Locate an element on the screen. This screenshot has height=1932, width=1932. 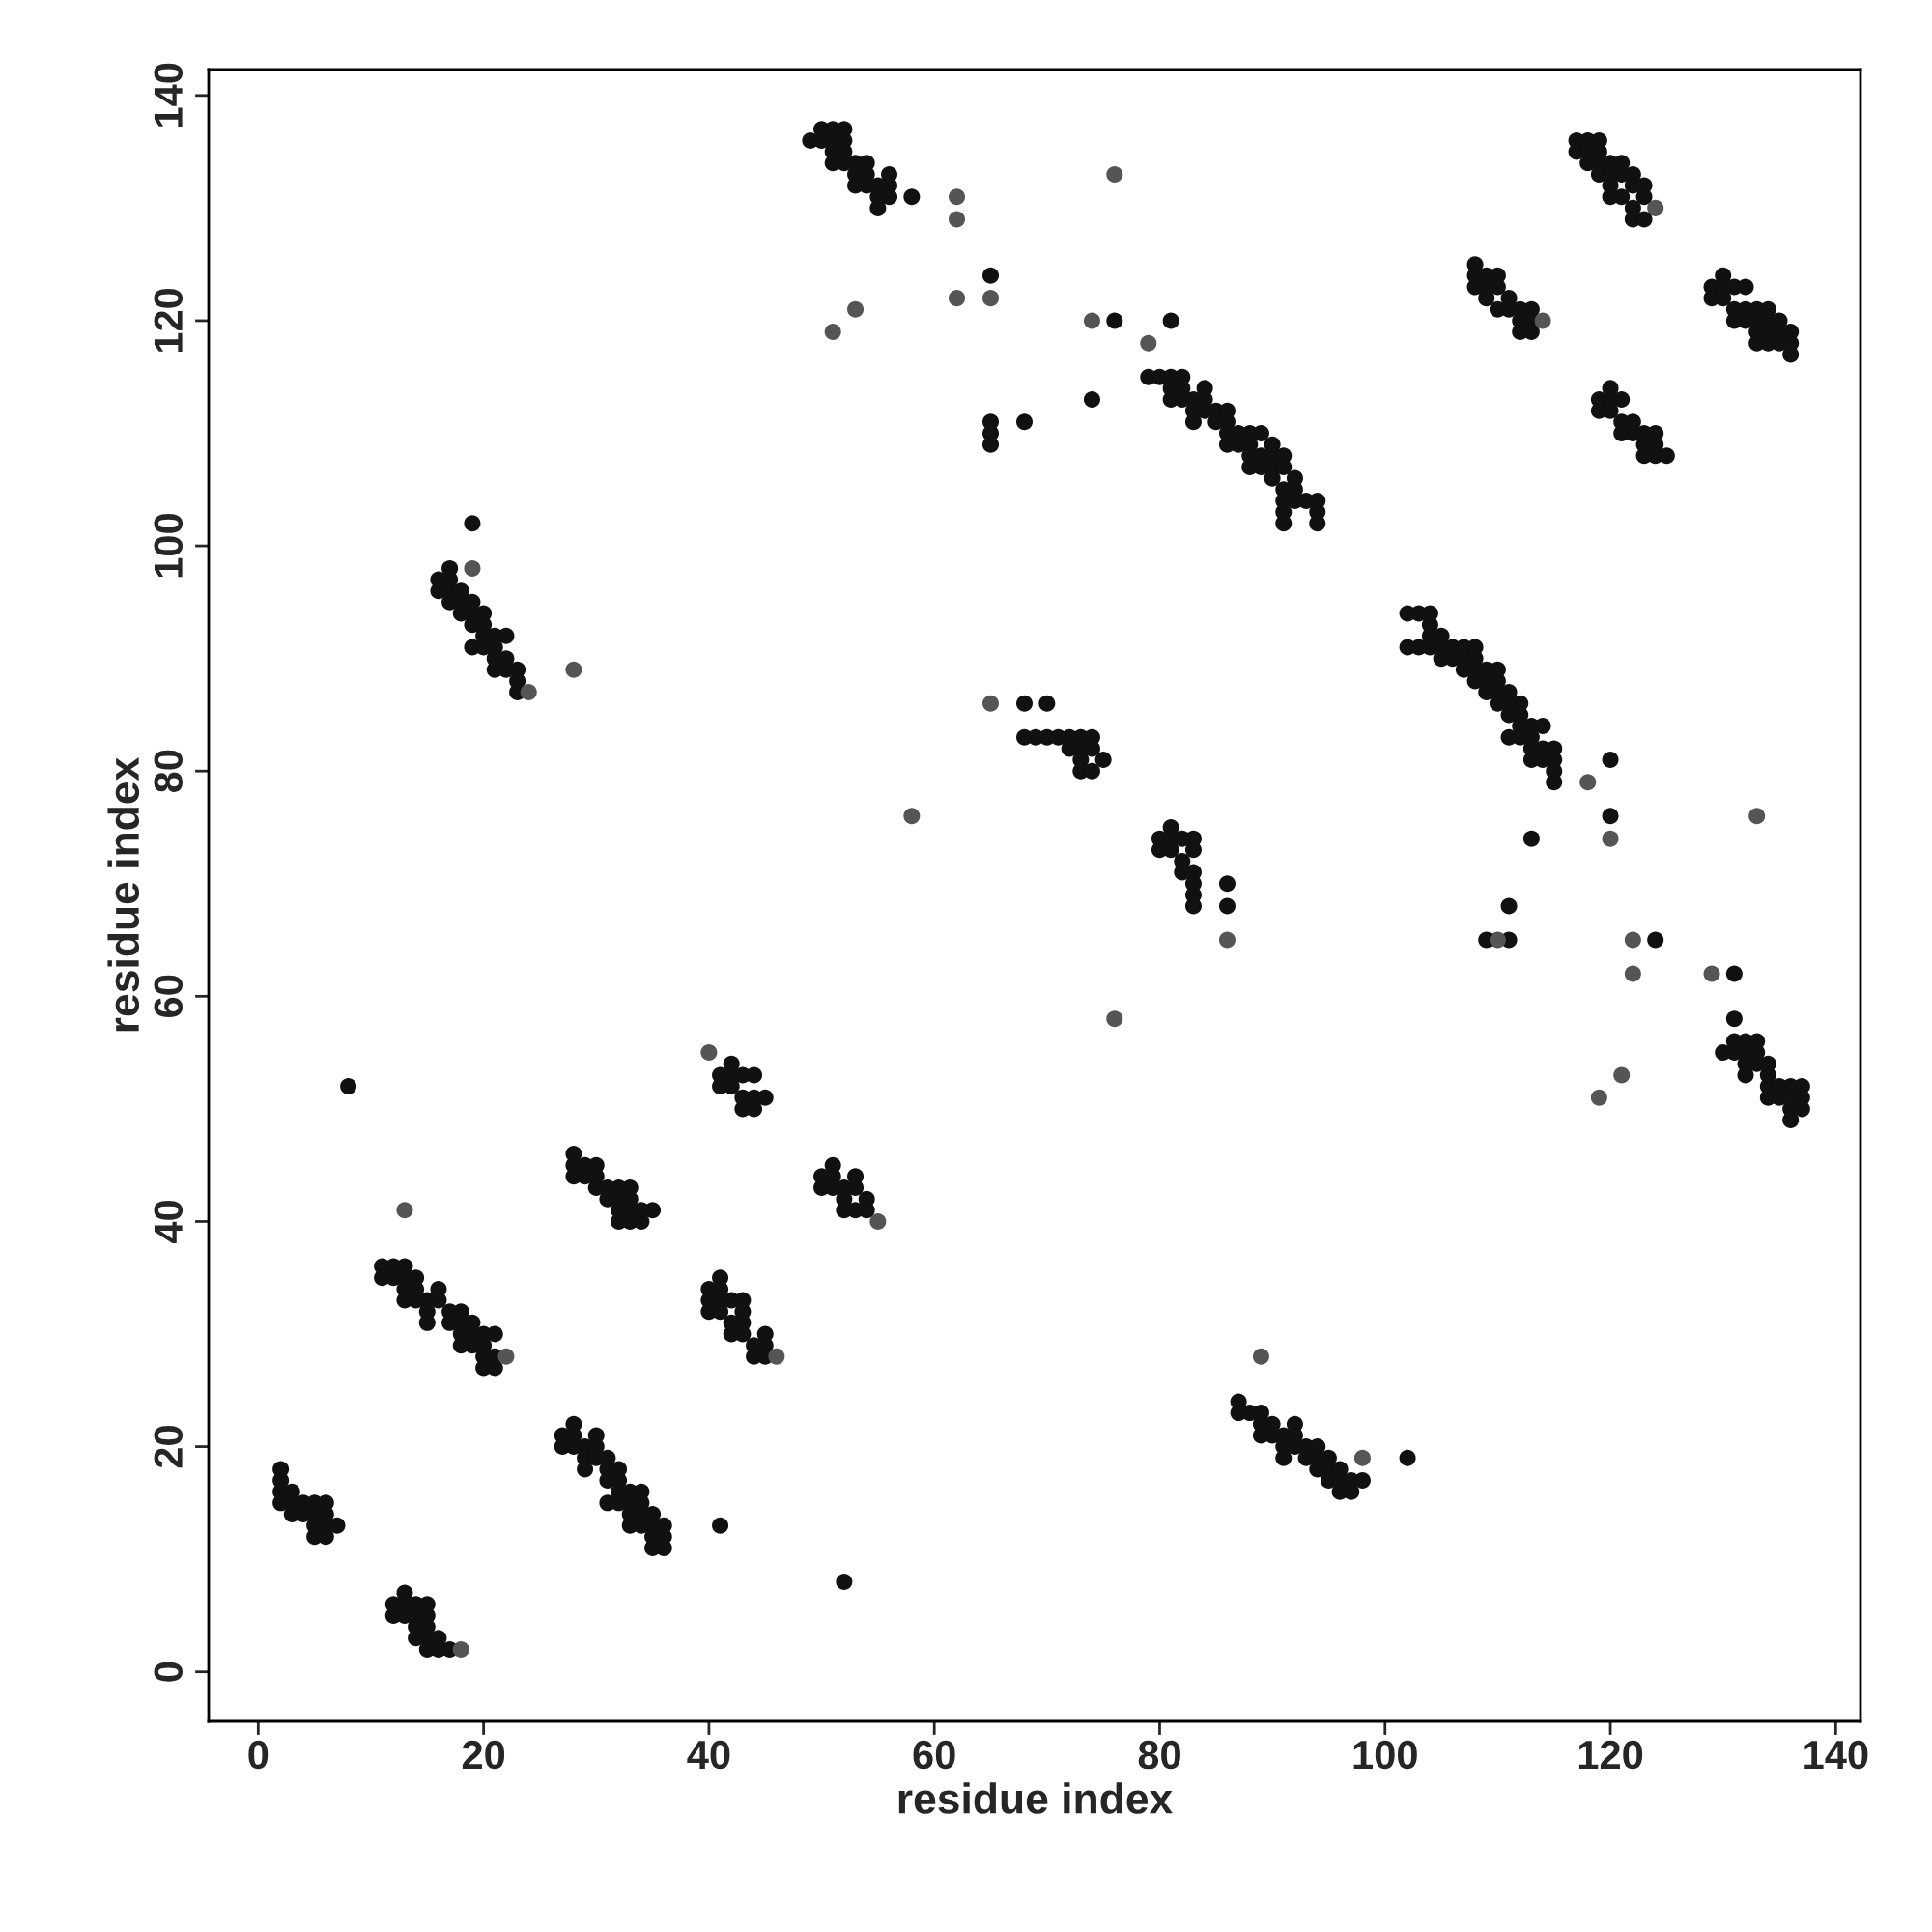
y-tick-label: 80 is located at coordinates (169, 771).